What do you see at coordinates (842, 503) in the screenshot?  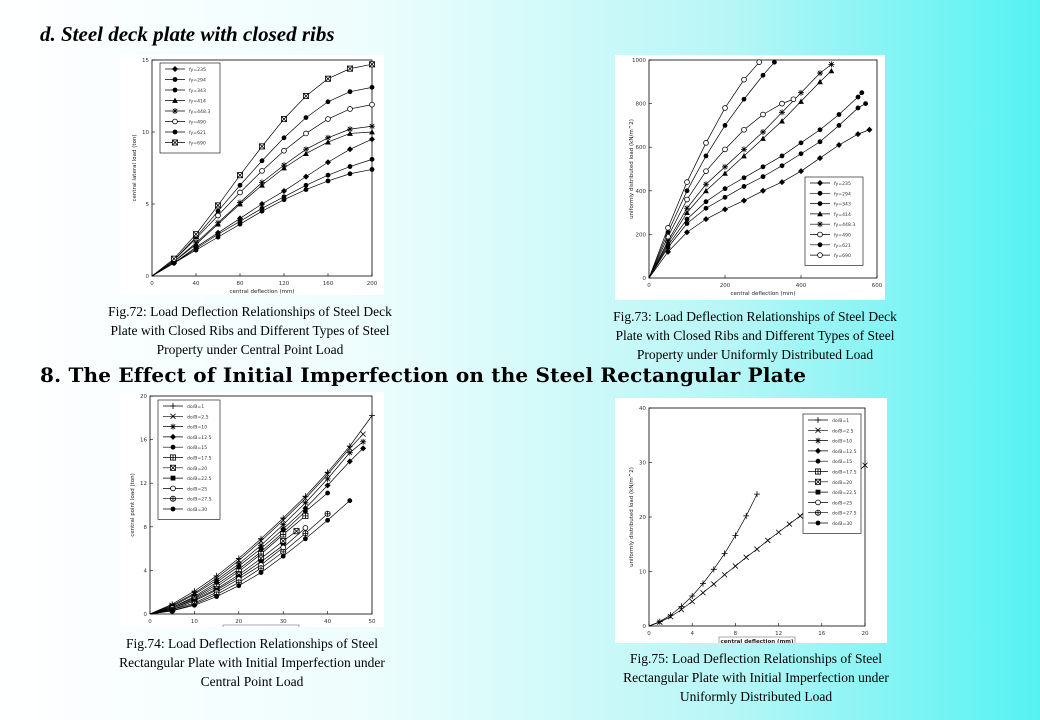 I see `legend-label: do/B=25` at bounding box center [842, 503].